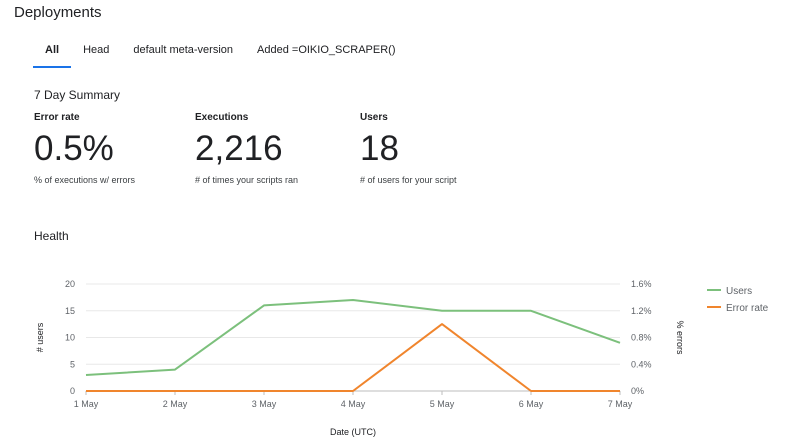 The height and width of the screenshot is (445, 800). What do you see at coordinates (442, 404) in the screenshot?
I see `x-tick-label: 5 May` at bounding box center [442, 404].